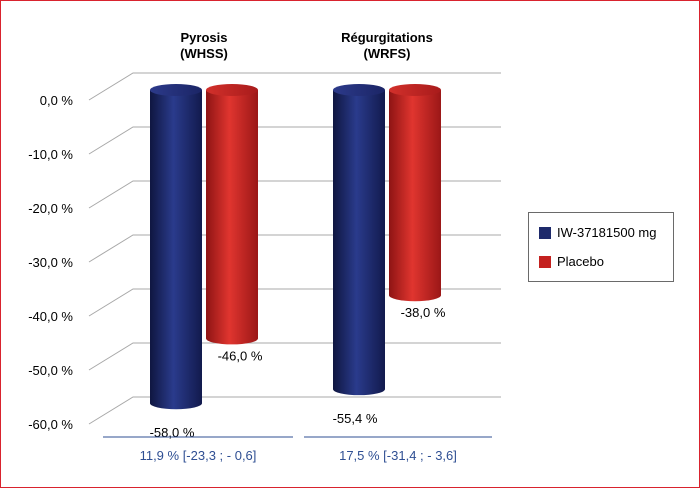 The width and height of the screenshot is (700, 492). What do you see at coordinates (240, 355) in the screenshot?
I see `bar-value-label: -46,0 %` at bounding box center [240, 355].